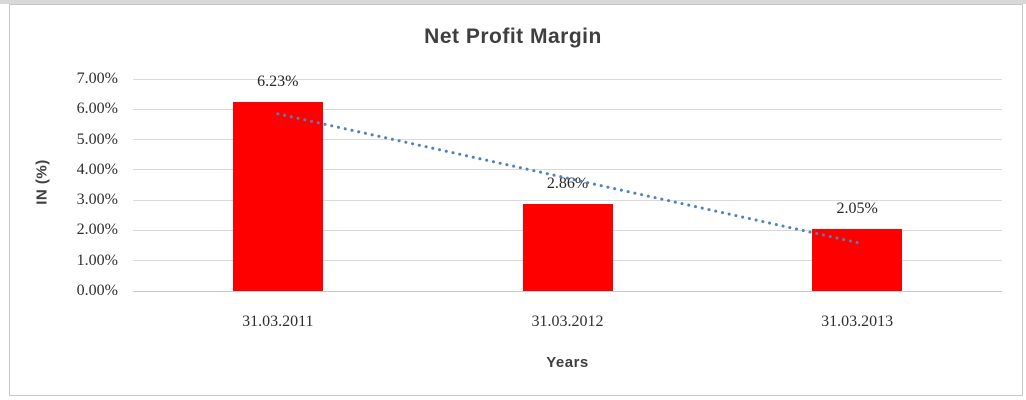 The image size is (1026, 400). Describe the element at coordinates (97, 78) in the screenshot. I see `y-tick-label: 7.00%` at that location.